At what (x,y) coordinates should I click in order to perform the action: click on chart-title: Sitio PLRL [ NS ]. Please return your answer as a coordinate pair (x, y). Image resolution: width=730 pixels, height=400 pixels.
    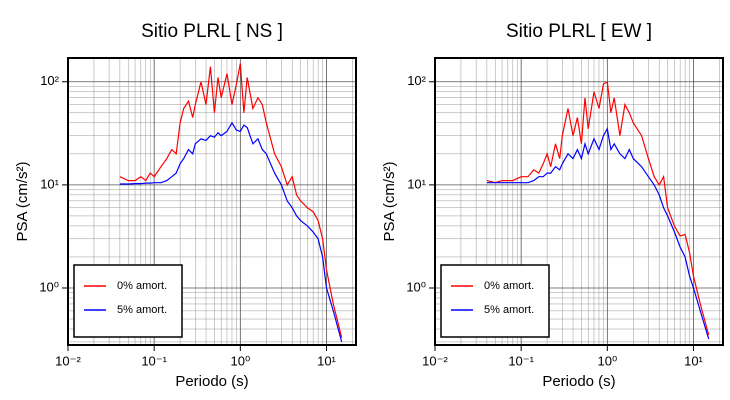
    Looking at the image, I should click on (212, 31).